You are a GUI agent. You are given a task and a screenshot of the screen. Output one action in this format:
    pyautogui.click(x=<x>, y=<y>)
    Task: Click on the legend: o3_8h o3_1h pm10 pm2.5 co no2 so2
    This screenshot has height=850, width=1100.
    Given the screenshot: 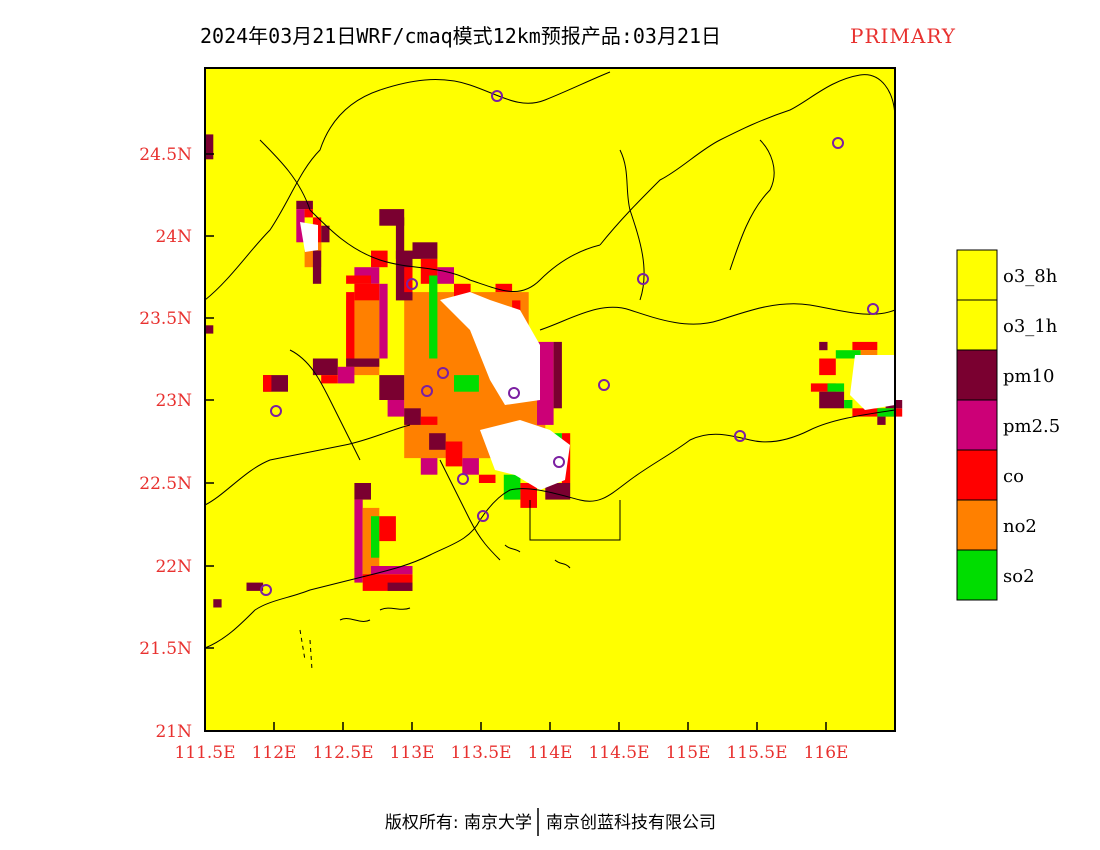 What is the action you would take?
    pyautogui.click(x=1008, y=425)
    